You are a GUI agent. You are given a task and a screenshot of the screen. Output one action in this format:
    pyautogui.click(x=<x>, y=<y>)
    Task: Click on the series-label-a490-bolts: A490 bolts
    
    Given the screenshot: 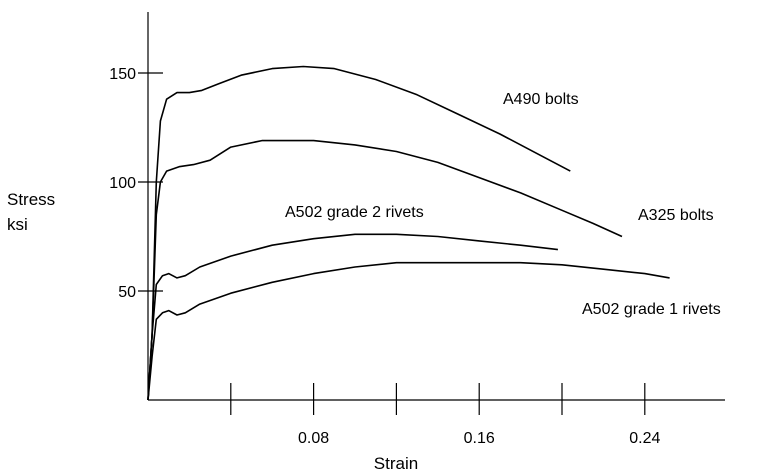 What is the action you would take?
    pyautogui.click(x=541, y=99)
    